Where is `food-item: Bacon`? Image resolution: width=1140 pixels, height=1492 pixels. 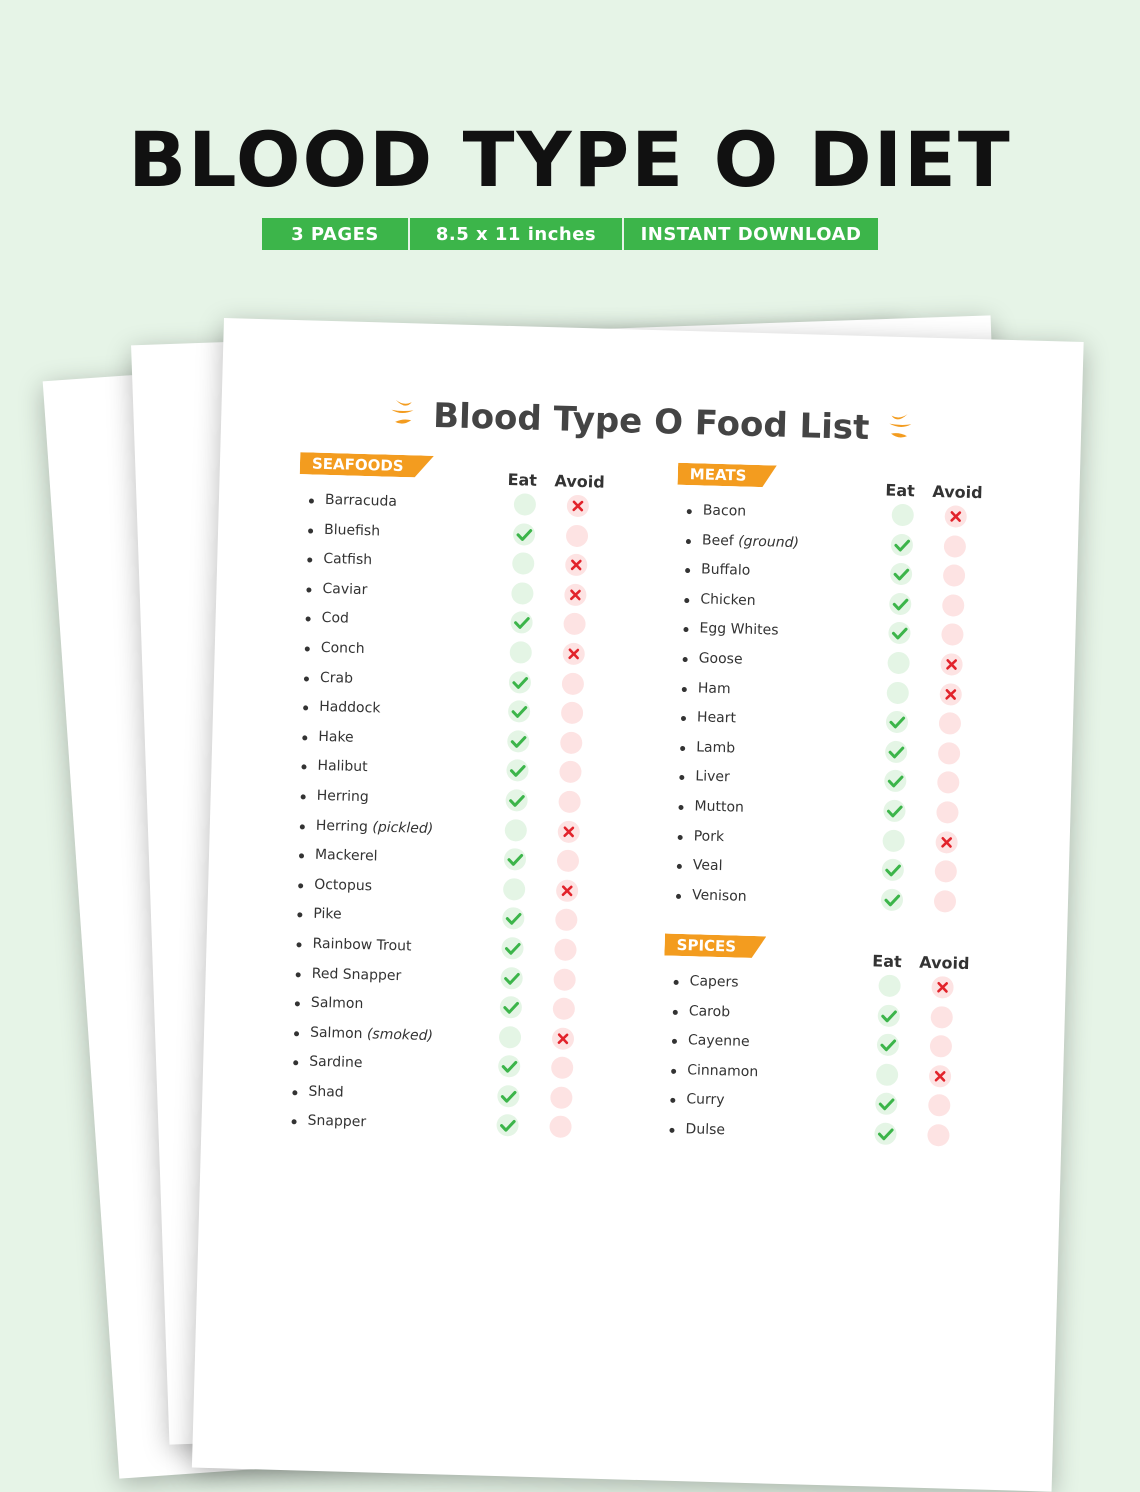
food-item: Bacon is located at coordinates (841, 516).